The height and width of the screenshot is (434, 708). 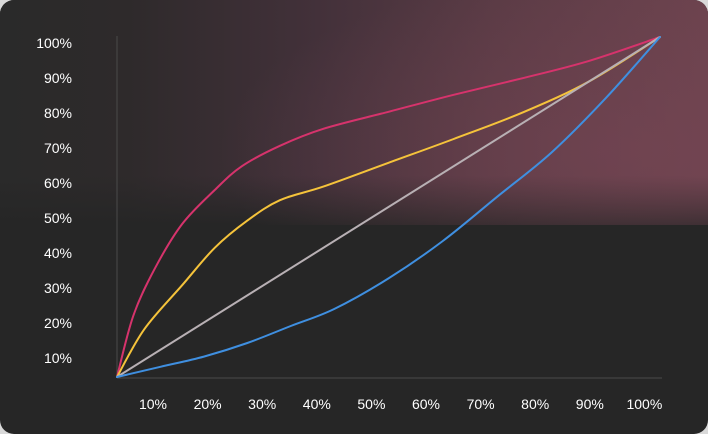 I want to click on x-tick-label: 70%, so click(x=481, y=404).